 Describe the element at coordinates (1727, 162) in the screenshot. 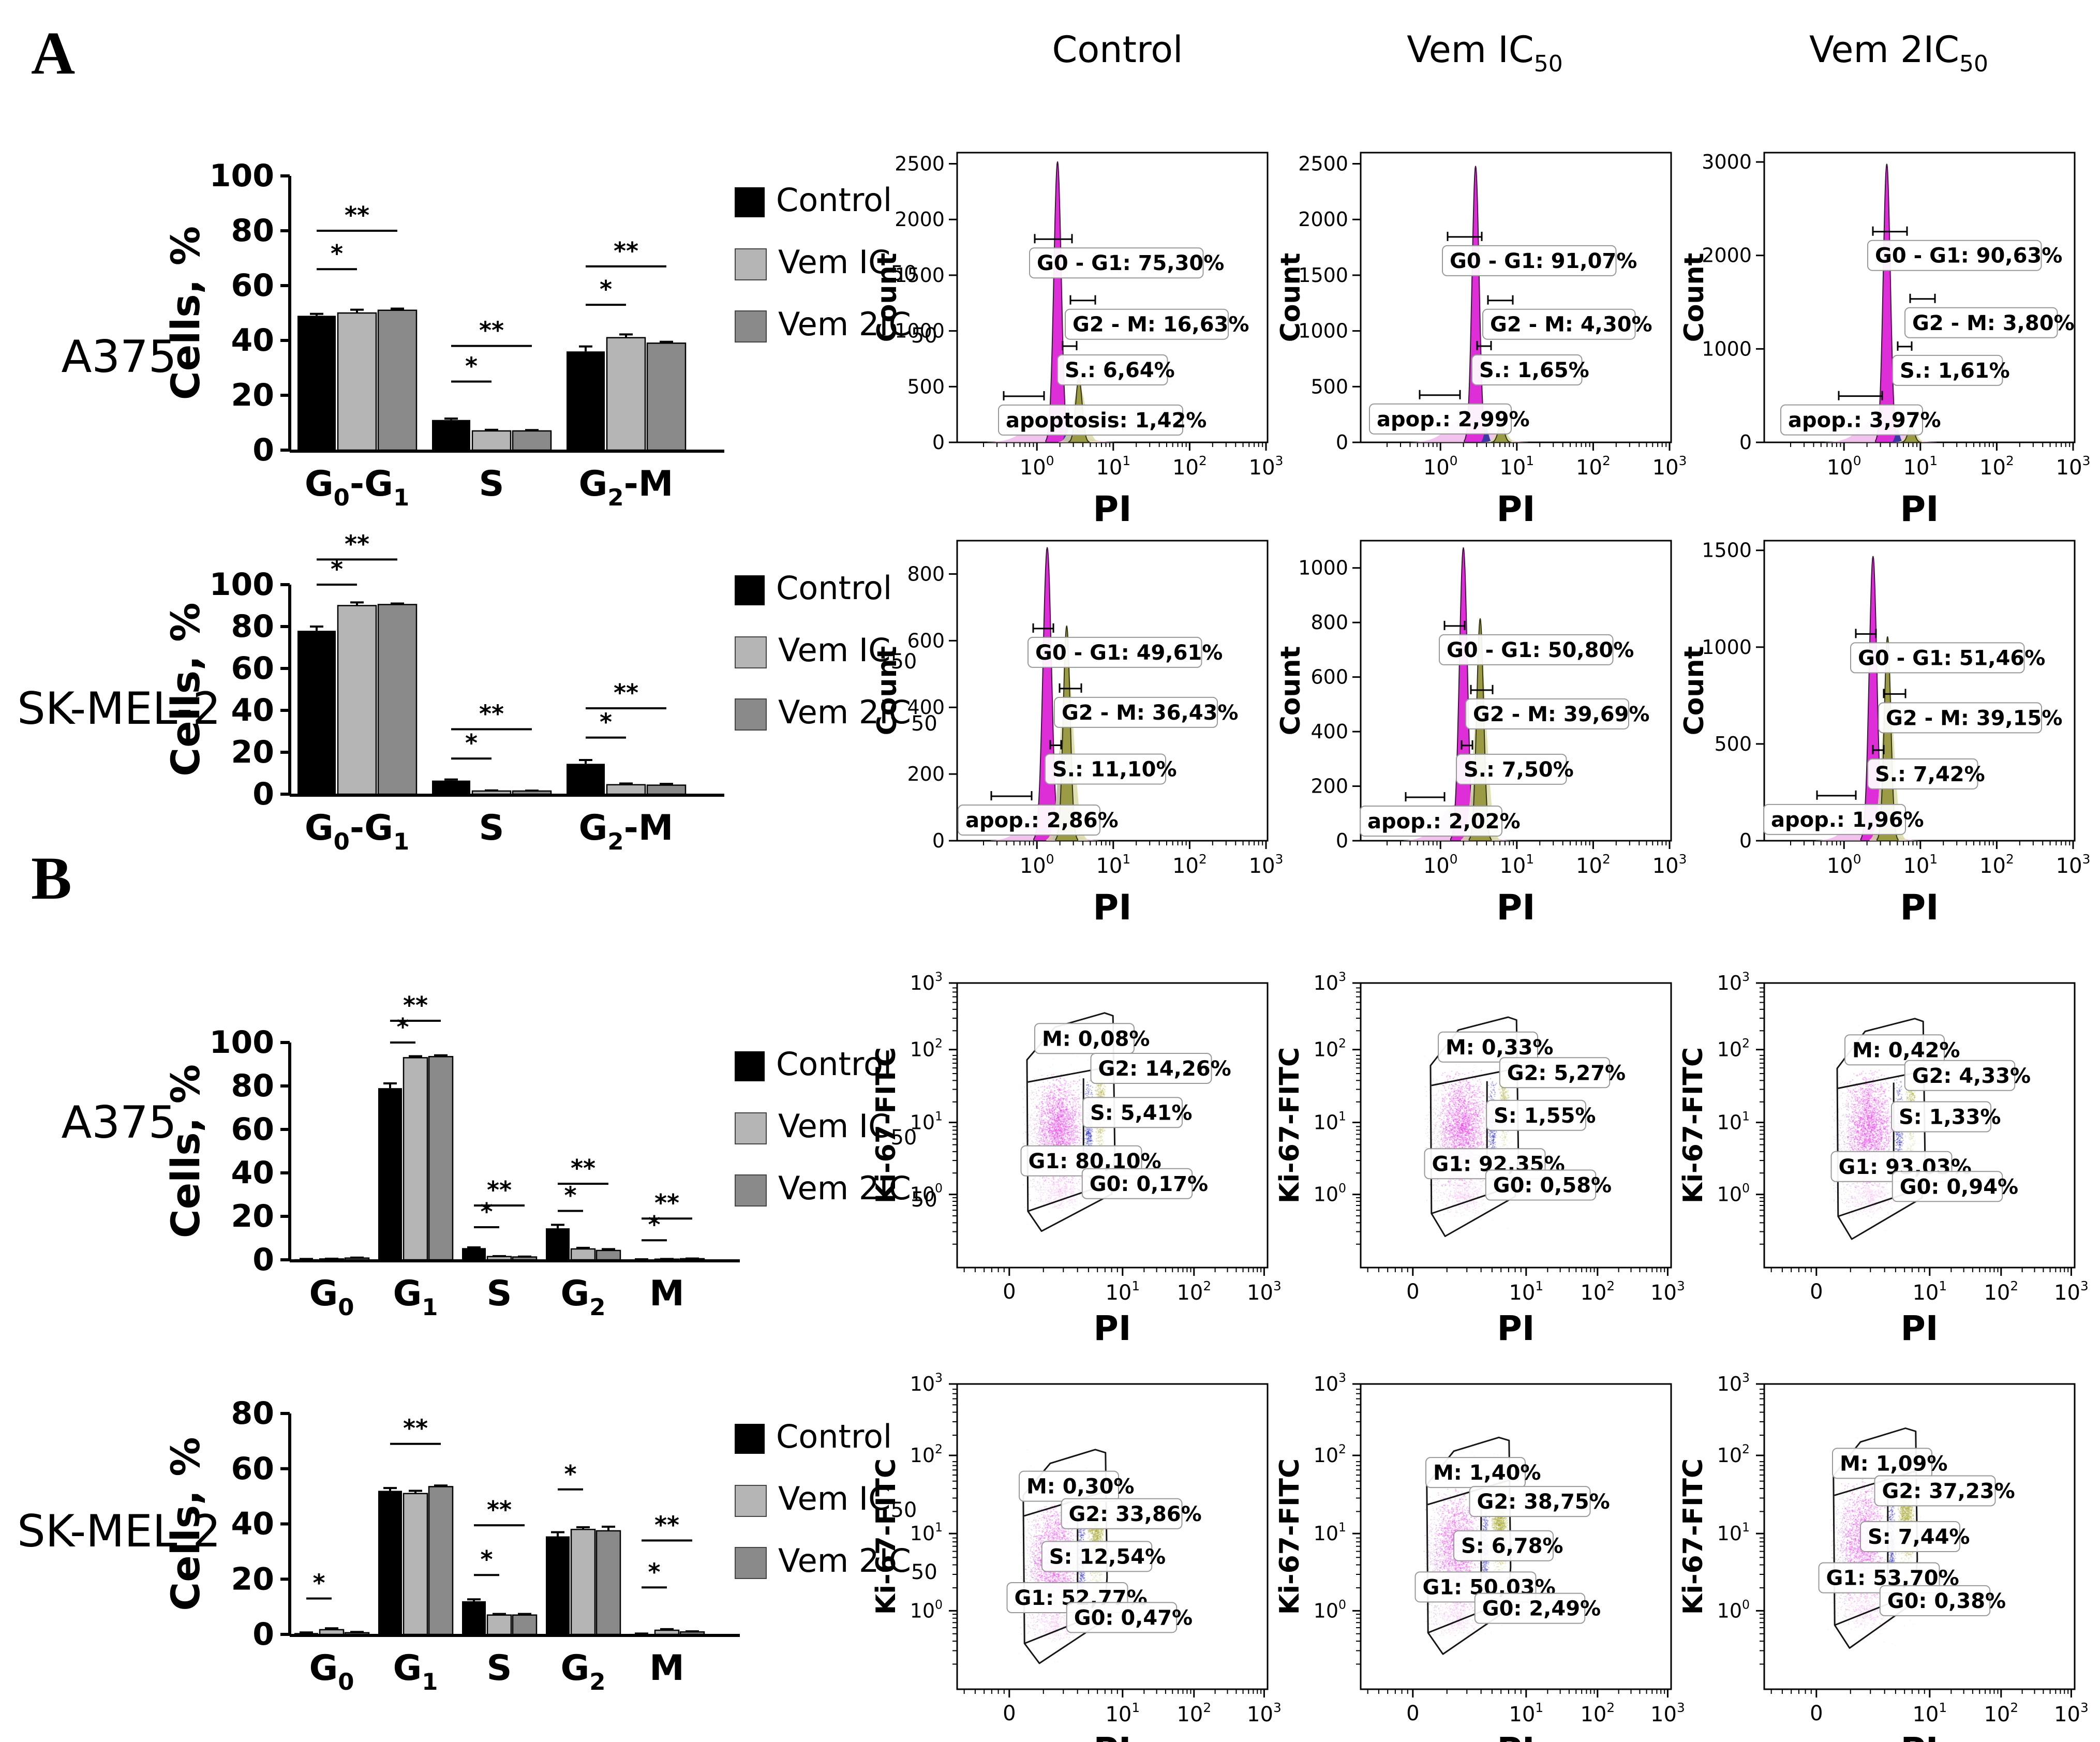

I see `svg-text: 3000` at that location.